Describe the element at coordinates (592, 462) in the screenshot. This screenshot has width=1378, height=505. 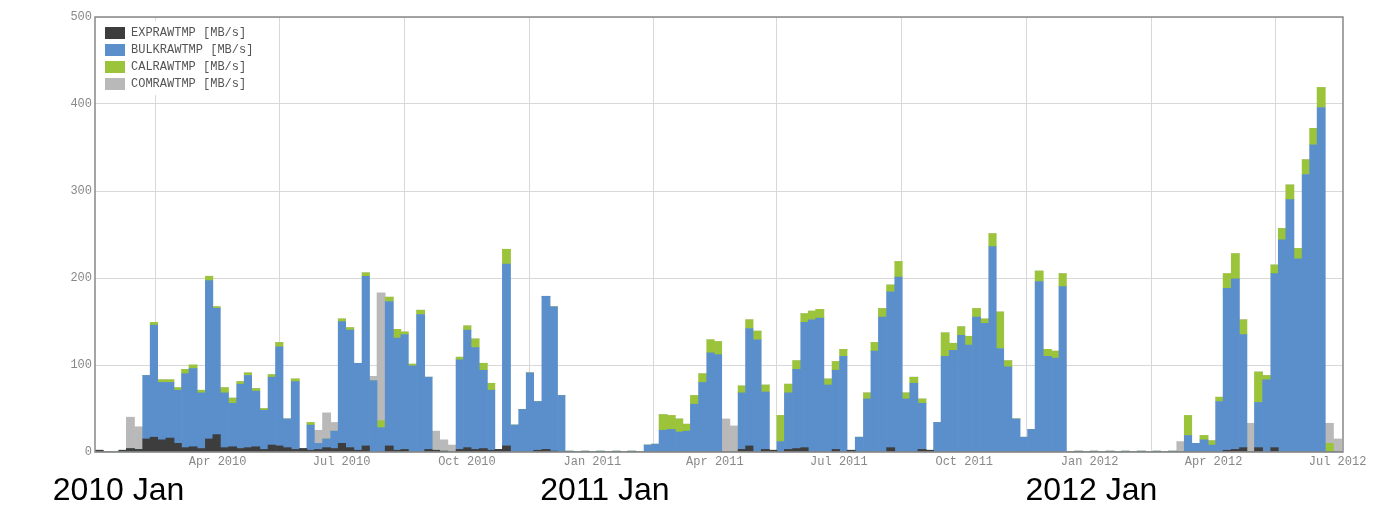
I see `x-tick-label: Jan 2011` at that location.